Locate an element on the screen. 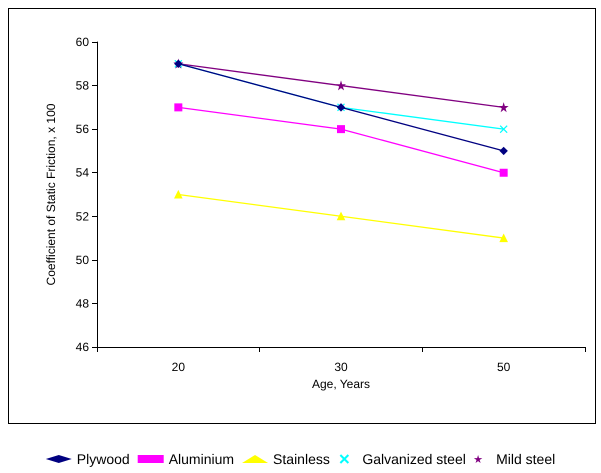 The height and width of the screenshot is (473, 601). x-tick-label: 50 is located at coordinates (503, 367).